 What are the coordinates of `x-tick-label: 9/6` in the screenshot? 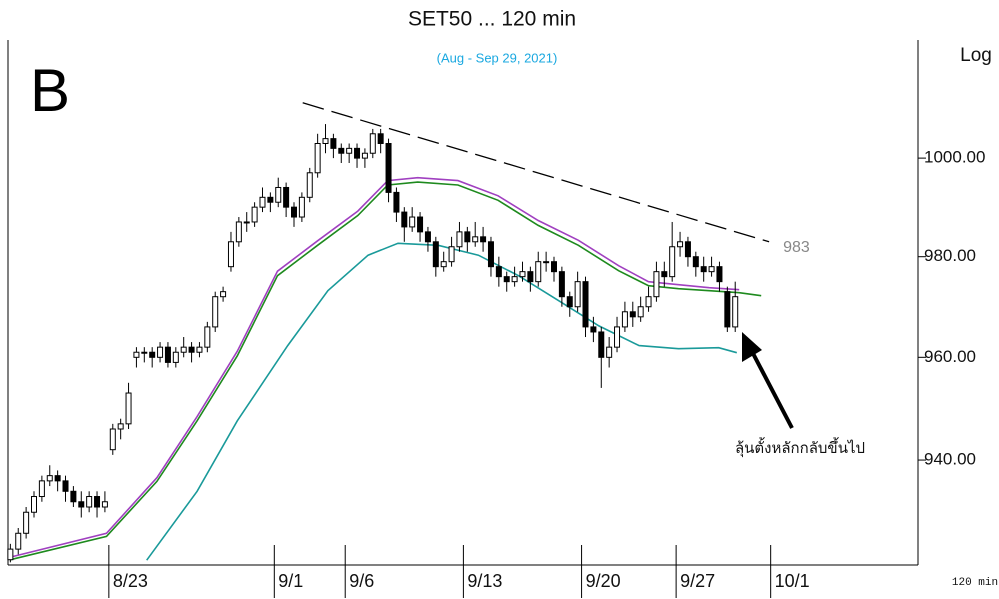 It's located at (361, 581).